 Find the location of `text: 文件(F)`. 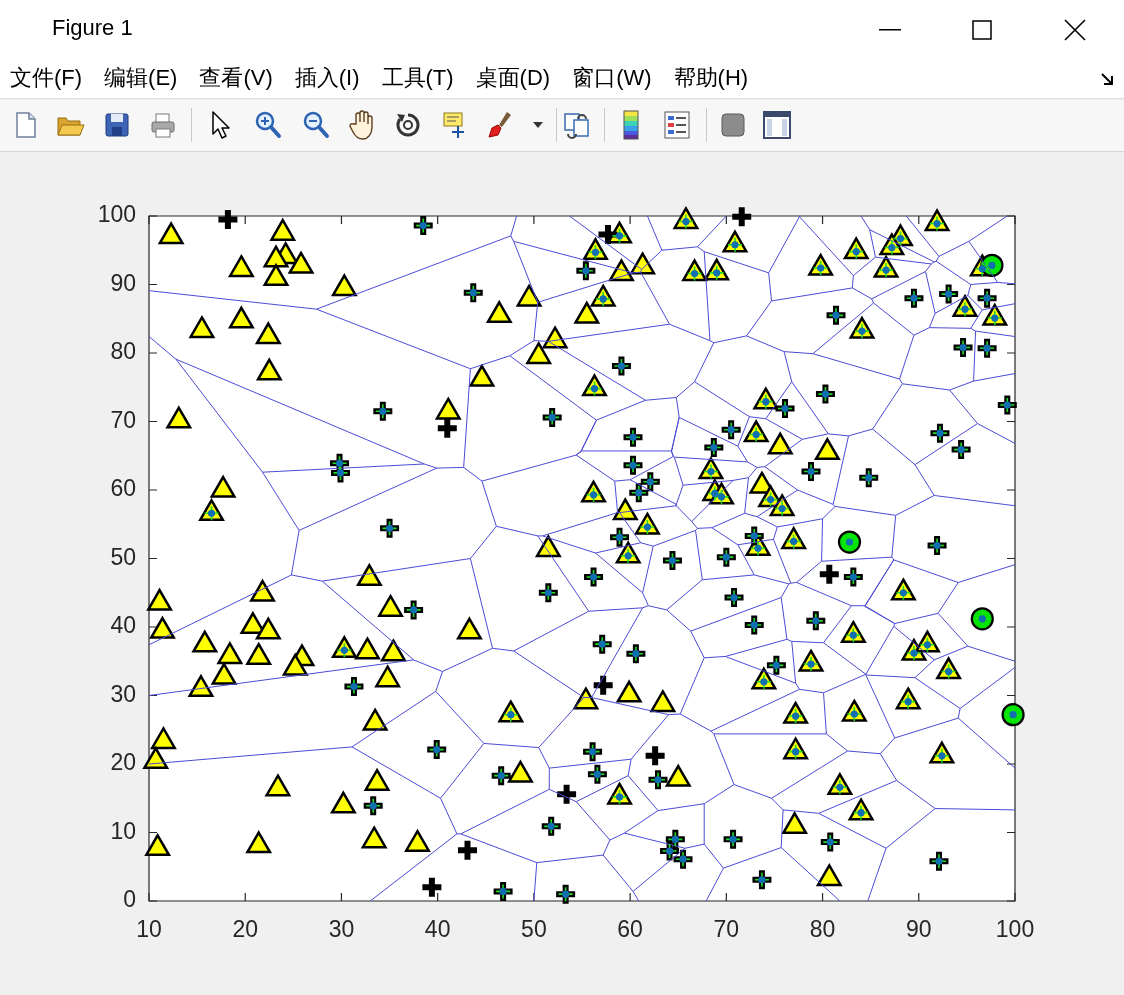

text: 文件(F) is located at coordinates (46, 78).